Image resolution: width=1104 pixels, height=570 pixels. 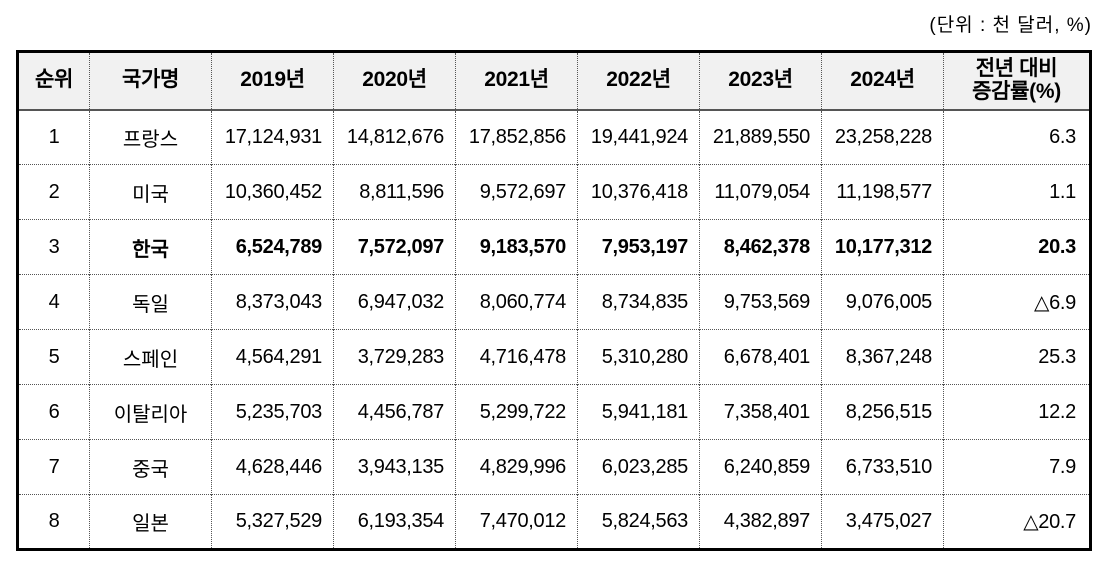 What do you see at coordinates (638, 467) in the screenshot?
I see `value-cell-2022: 6,023,285` at bounding box center [638, 467].